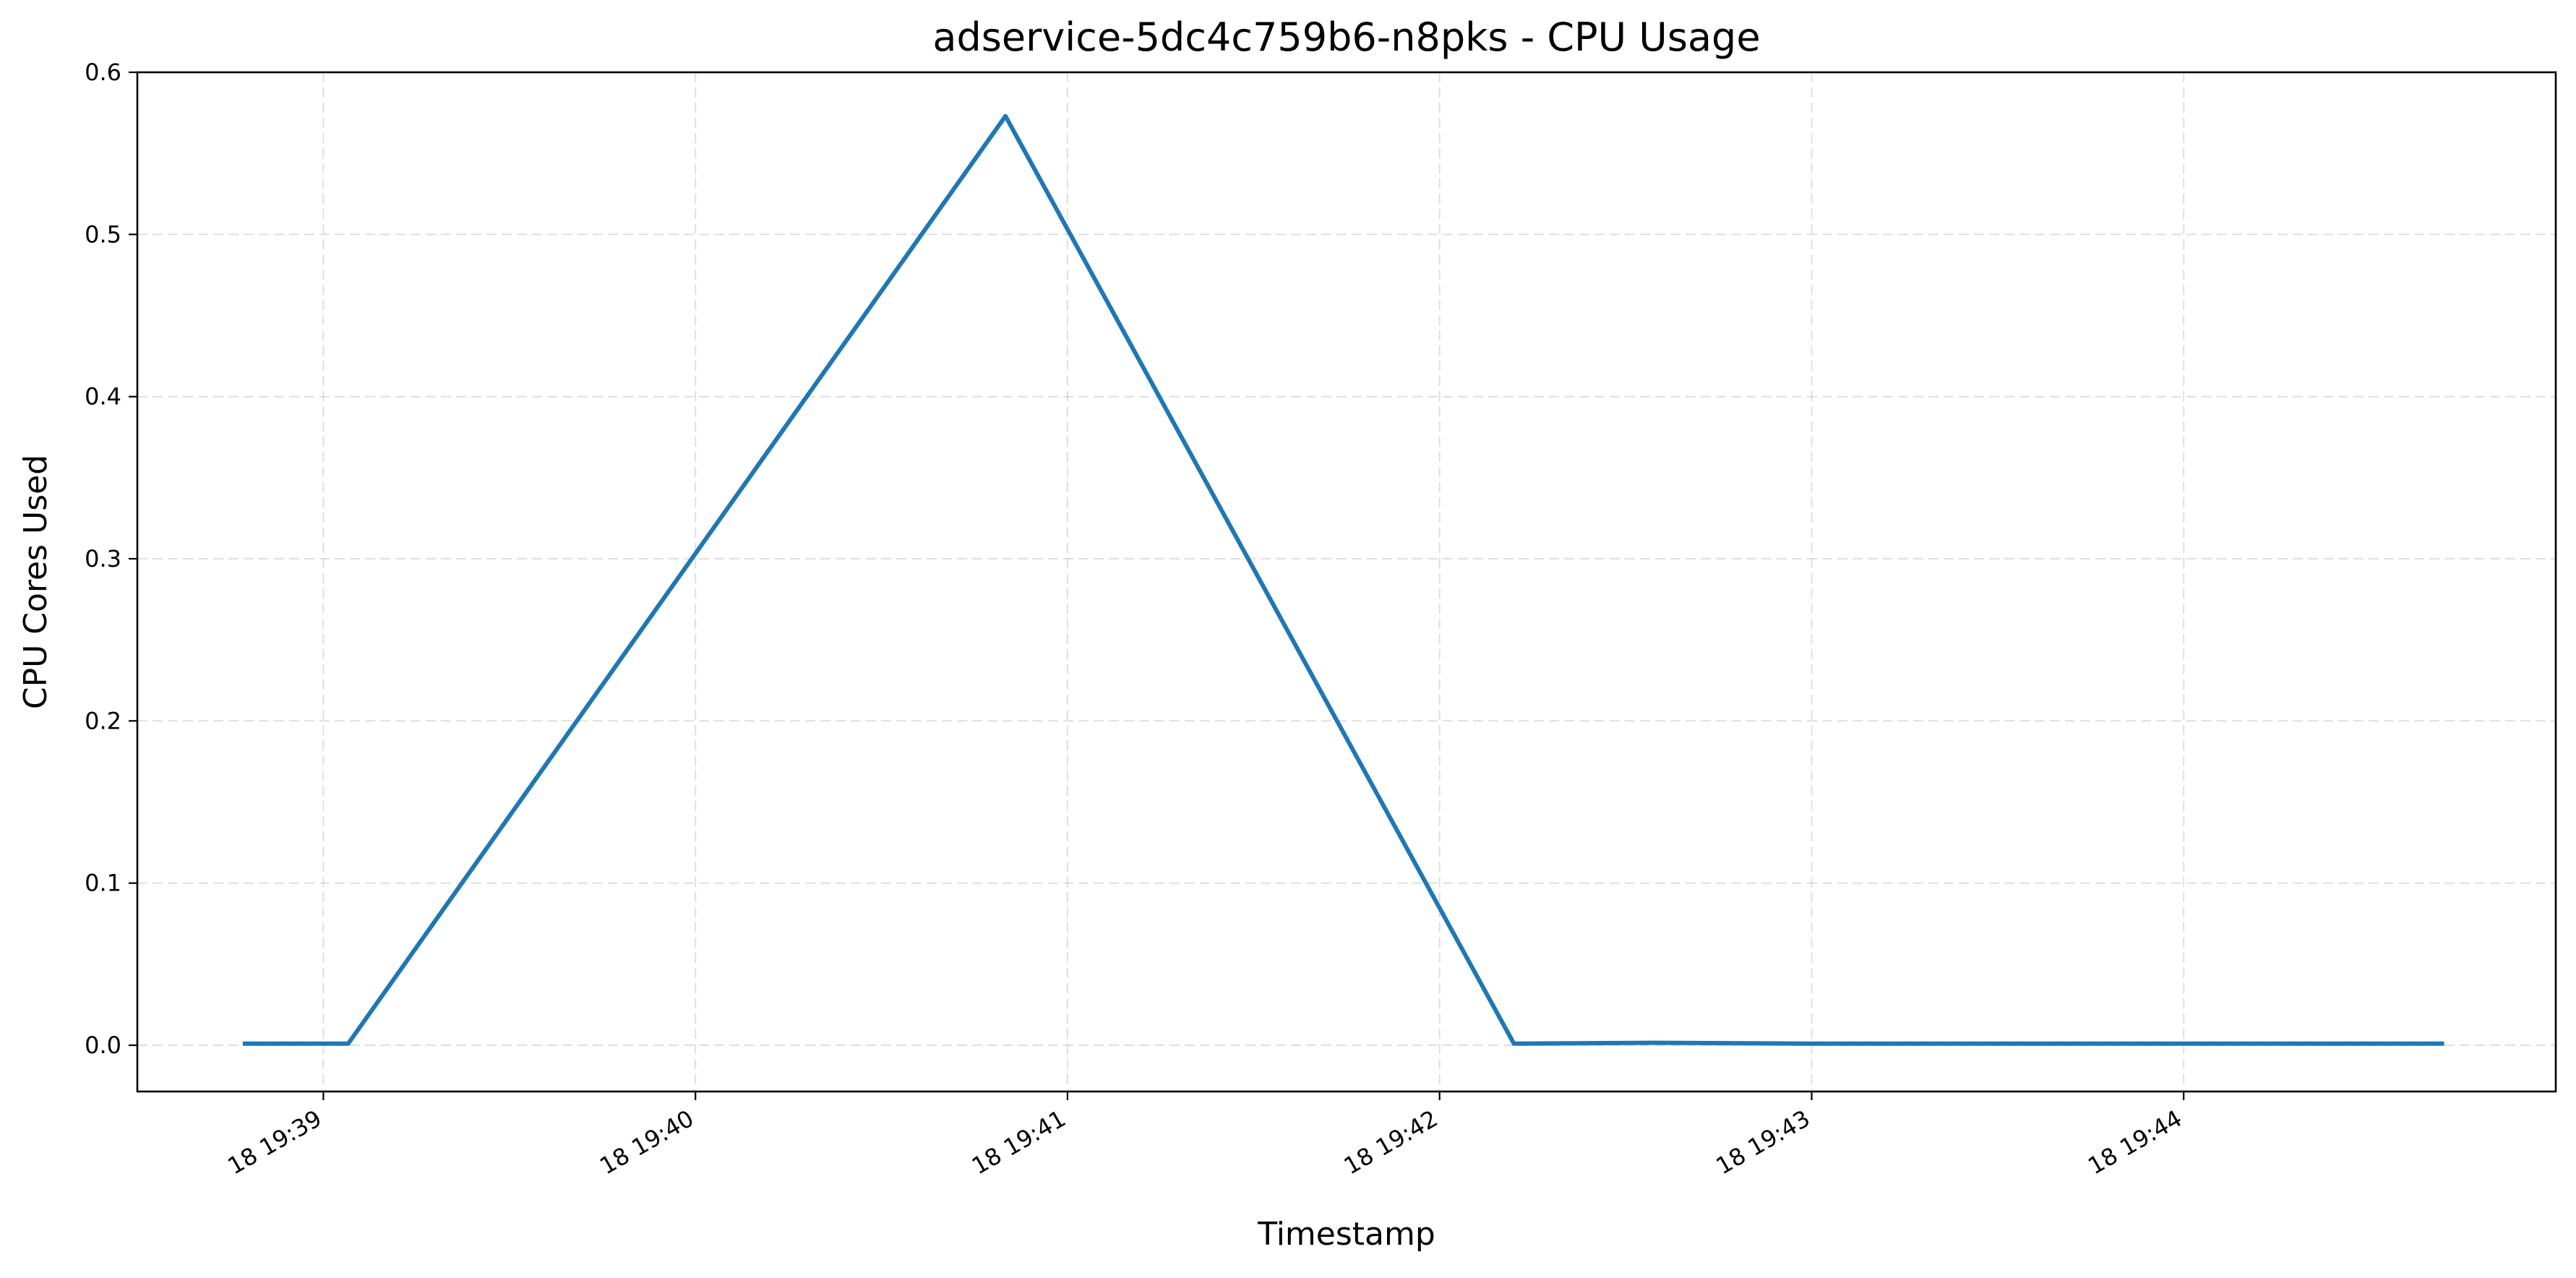 Image resolution: width=2576 pixels, height=1278 pixels. Describe the element at coordinates (36, 582) in the screenshot. I see `y-axis-title: CPU Cores Used` at that location.